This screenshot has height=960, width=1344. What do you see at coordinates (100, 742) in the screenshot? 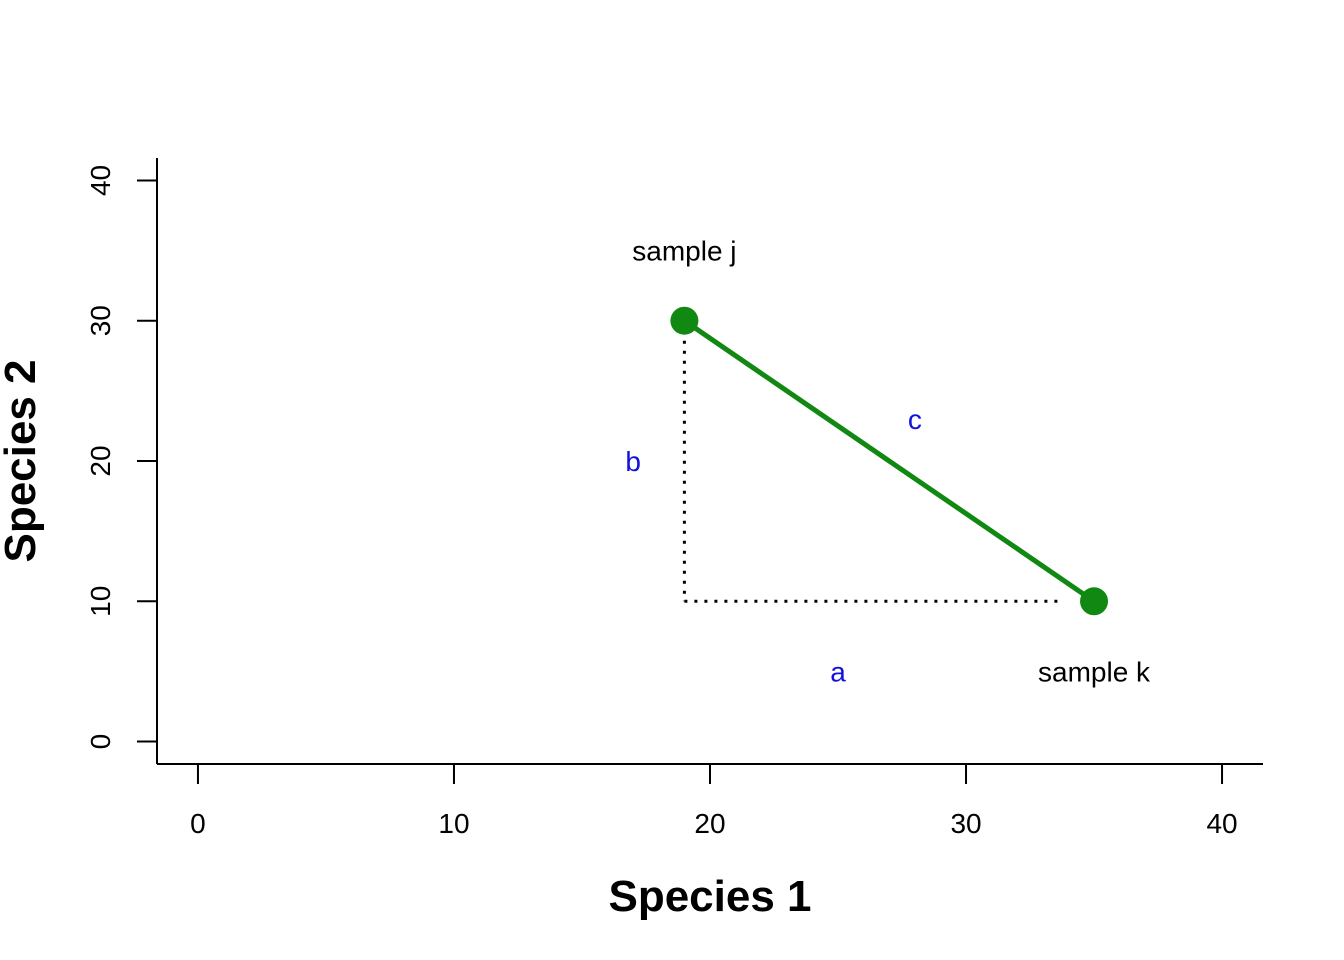
I see `y-tick-label: 0` at bounding box center [100, 742].